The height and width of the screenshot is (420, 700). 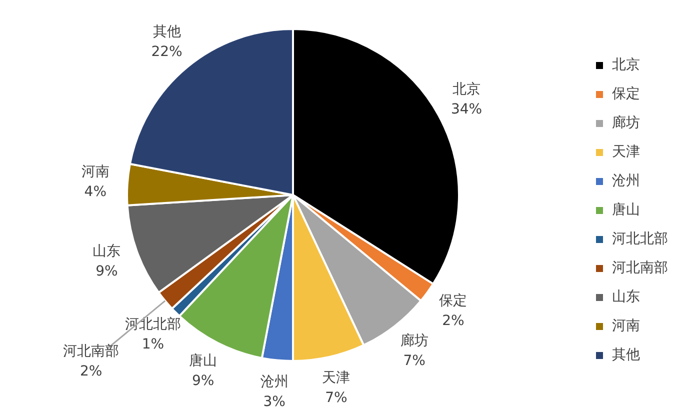 I want to click on slice-label: 河北南部, so click(x=91, y=352).